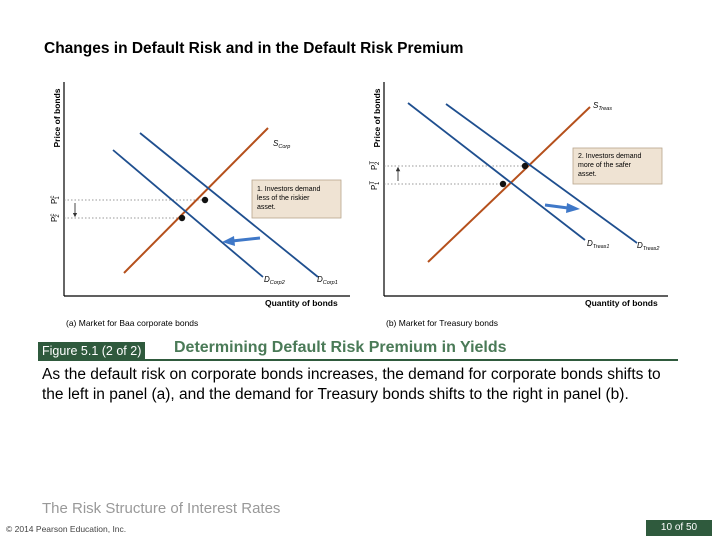 This screenshot has width=720, height=540. Describe the element at coordinates (598, 244) in the screenshot. I see `panel-b-d1-label: DTreas1` at that location.